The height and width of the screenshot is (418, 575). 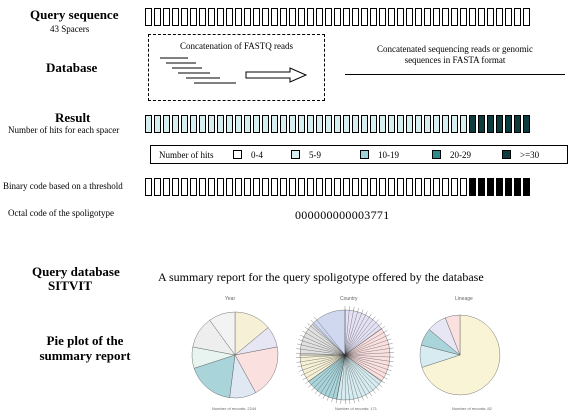 I want to click on binary-code-label: Binary code based on a threshold, so click(x=63, y=186).